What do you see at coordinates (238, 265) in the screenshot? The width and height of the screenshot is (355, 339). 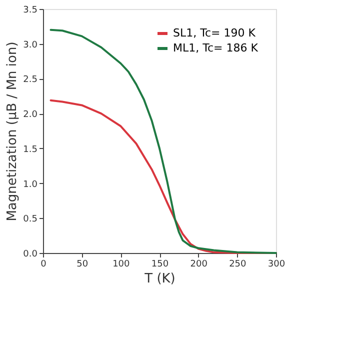 I see `x-tick-label: 250` at bounding box center [238, 265].